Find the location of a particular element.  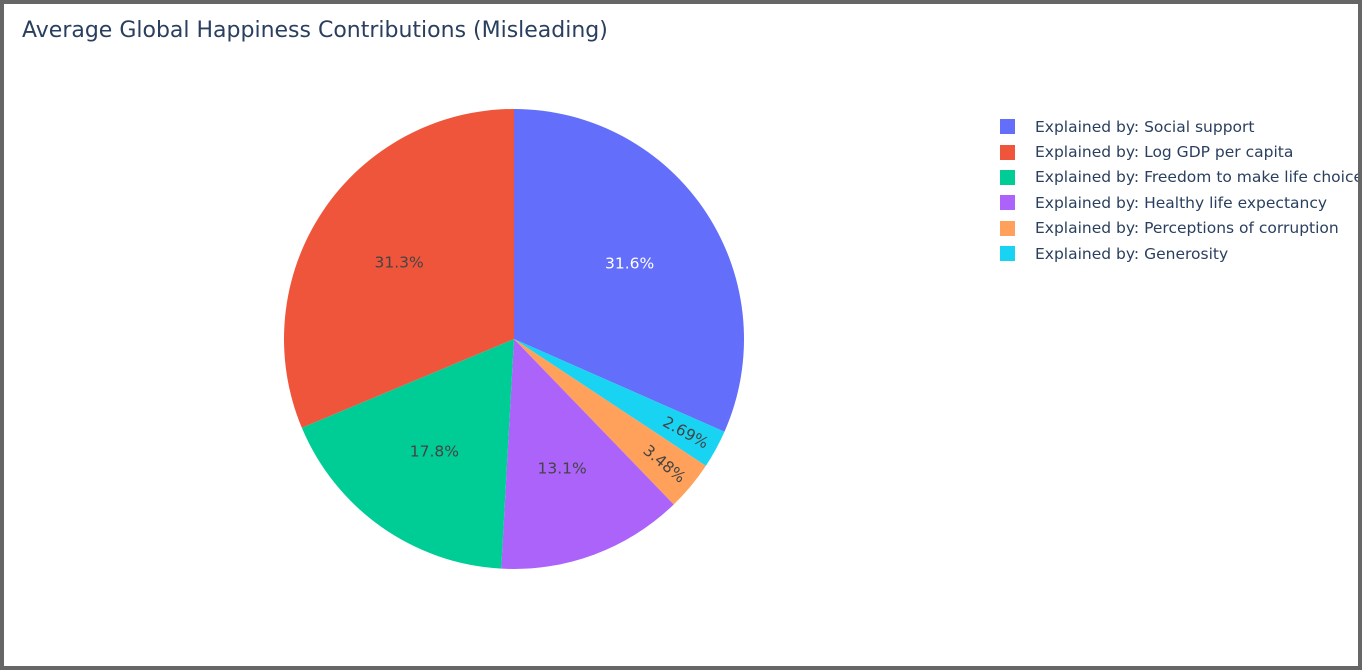

legend-label: Explained by: Social support is located at coordinates (1145, 126).